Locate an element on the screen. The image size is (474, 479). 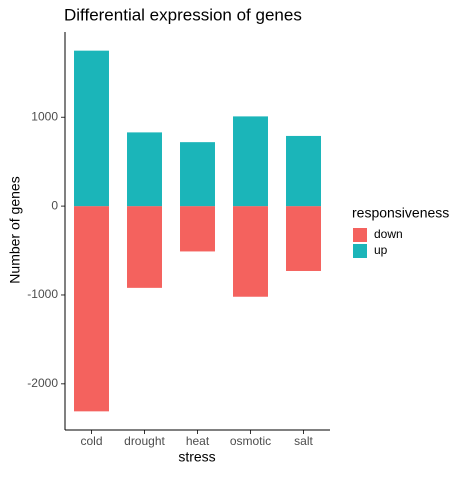
y-tick-label: 1000 is located at coordinates (44, 116).